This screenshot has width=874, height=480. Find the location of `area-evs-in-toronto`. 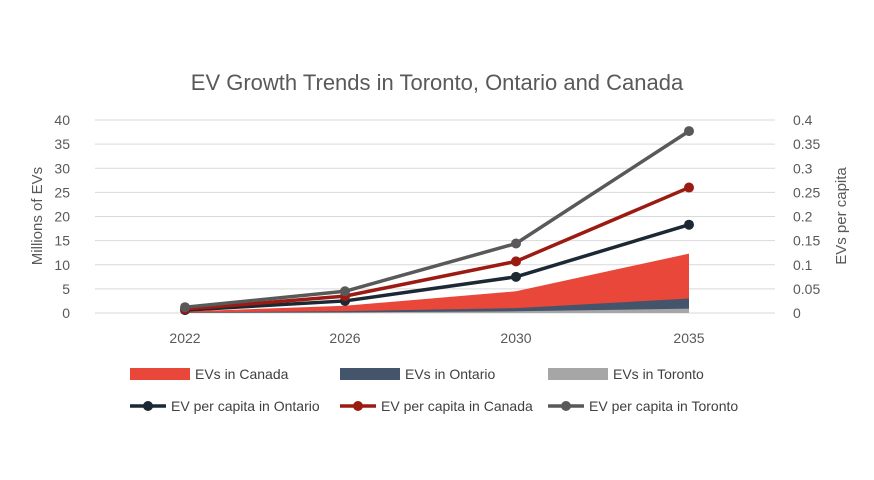

area-evs-in-toronto is located at coordinates (437, 310).